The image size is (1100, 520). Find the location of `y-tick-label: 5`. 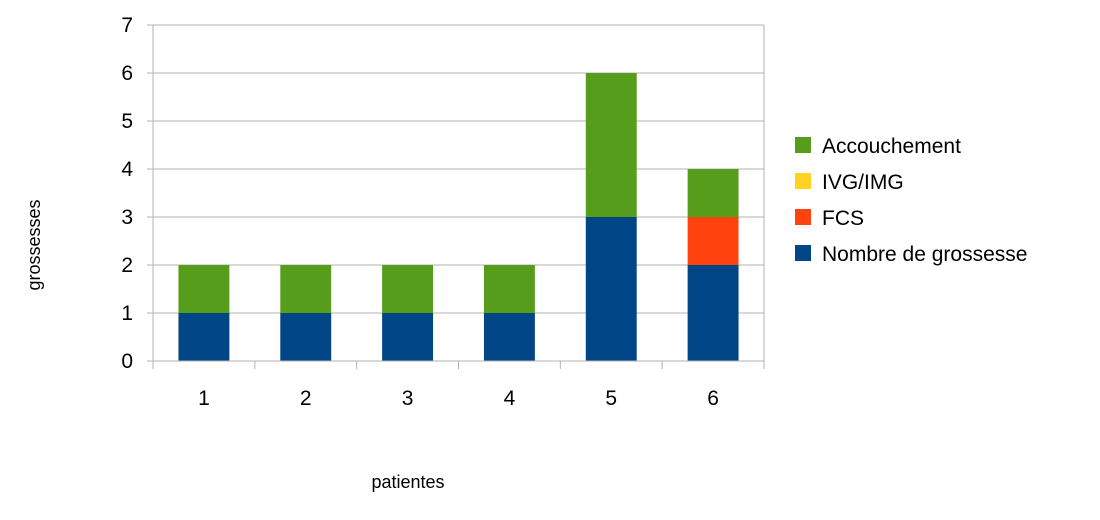

y-tick-label: 5 is located at coordinates (127, 121).